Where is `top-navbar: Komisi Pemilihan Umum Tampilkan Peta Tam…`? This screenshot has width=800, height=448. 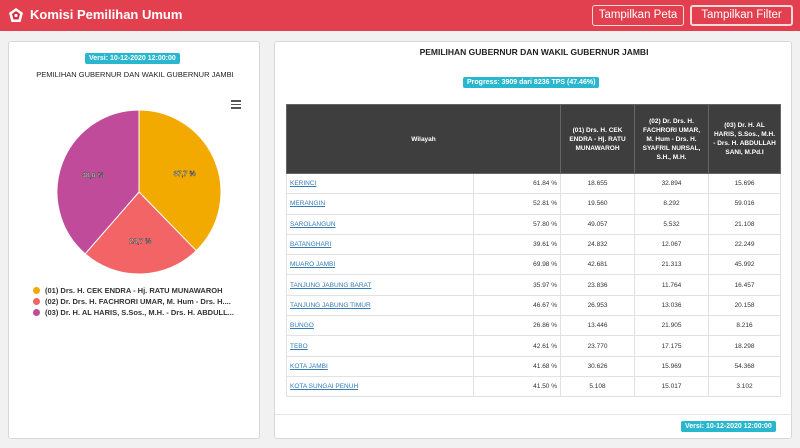
top-navbar: Komisi Pemilihan Umum Tampilkan Peta Tam… is located at coordinates (400, 15).